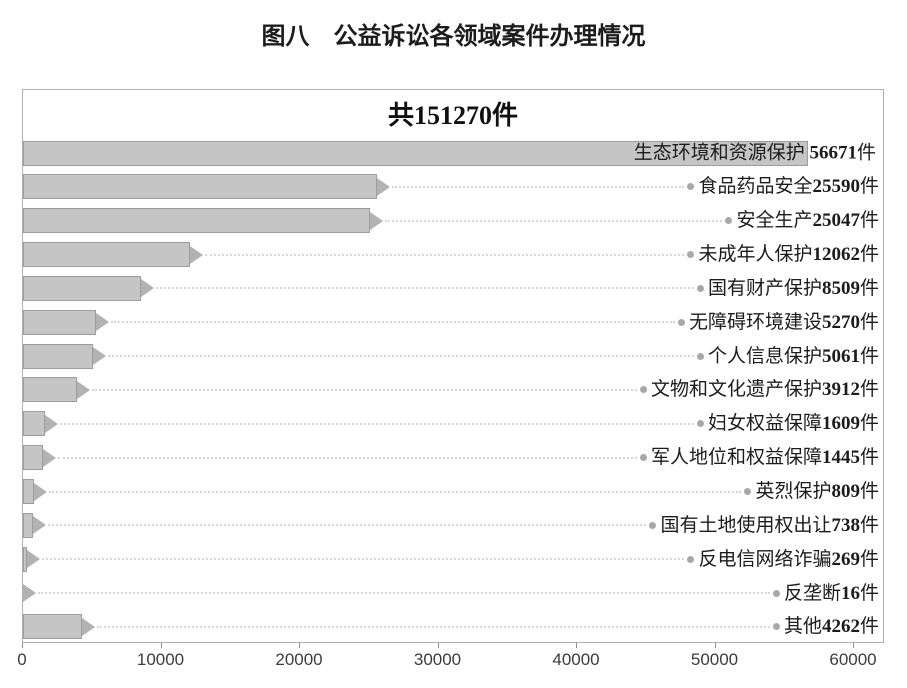 This screenshot has width=907, height=688. Describe the element at coordinates (453, 153) in the screenshot. I see `bar-row: 生态环境和资源保护 56671件` at that location.